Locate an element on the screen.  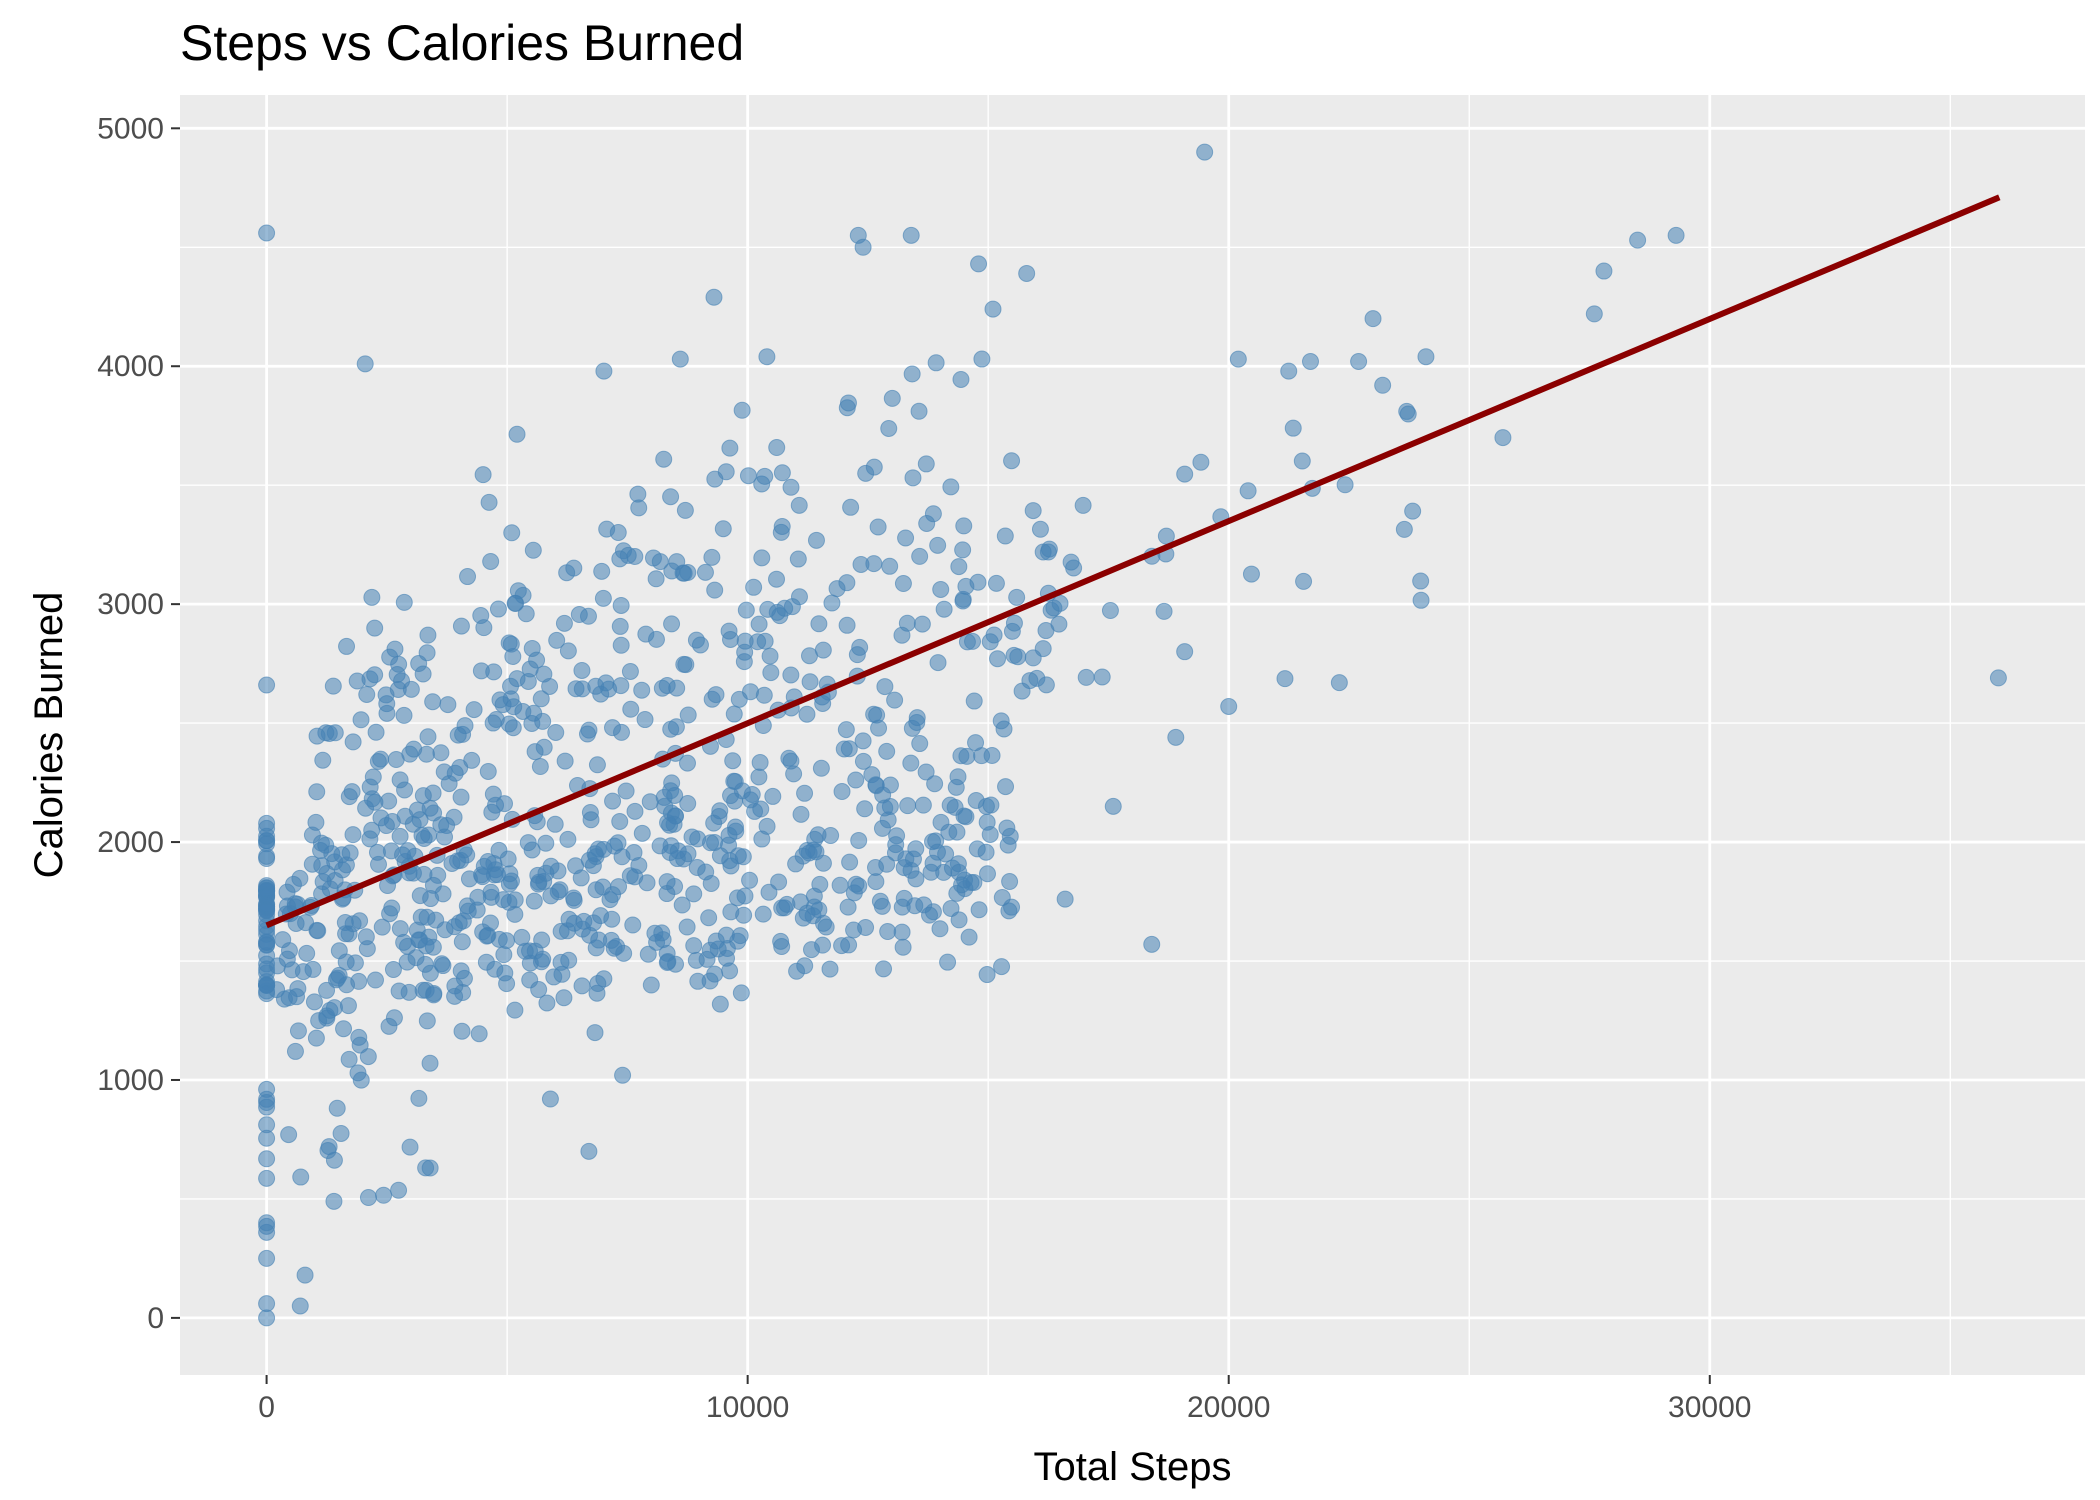
y-tick-label: 3000 is located at coordinates (130, 604).